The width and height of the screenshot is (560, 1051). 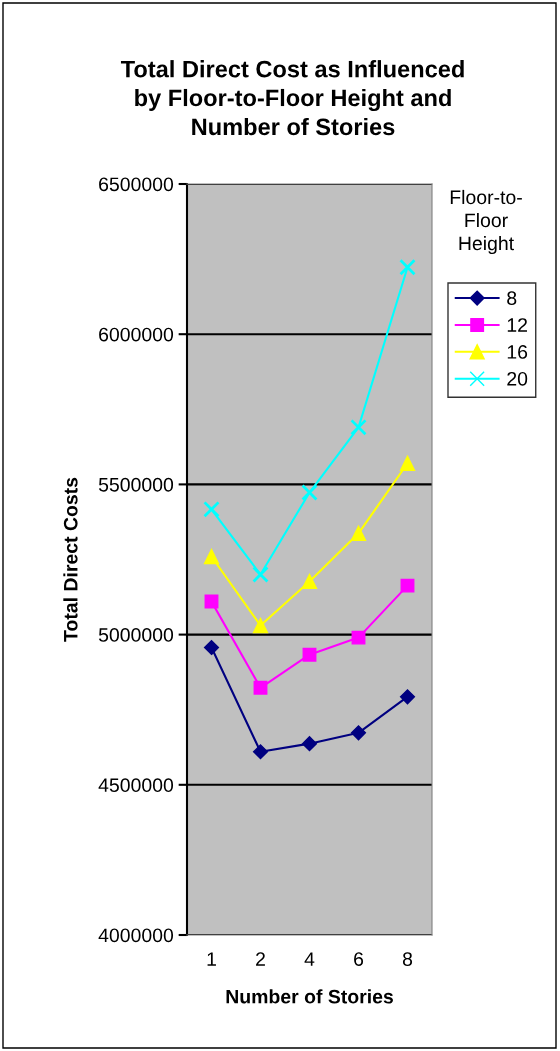 I want to click on x-tick-label: 6, so click(x=359, y=959).